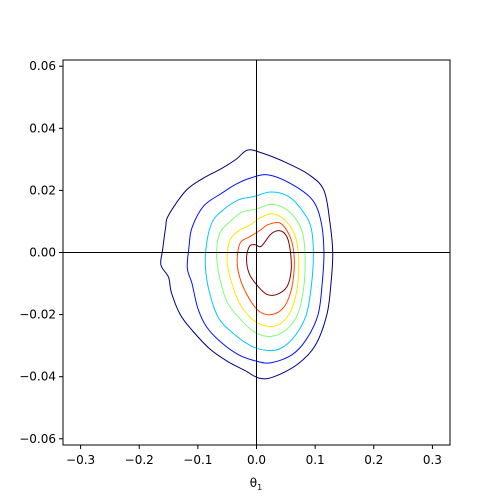 This screenshot has width=500, height=504. What do you see at coordinates (42, 190) in the screenshot?
I see `y-tick-label: 0.02` at bounding box center [42, 190].